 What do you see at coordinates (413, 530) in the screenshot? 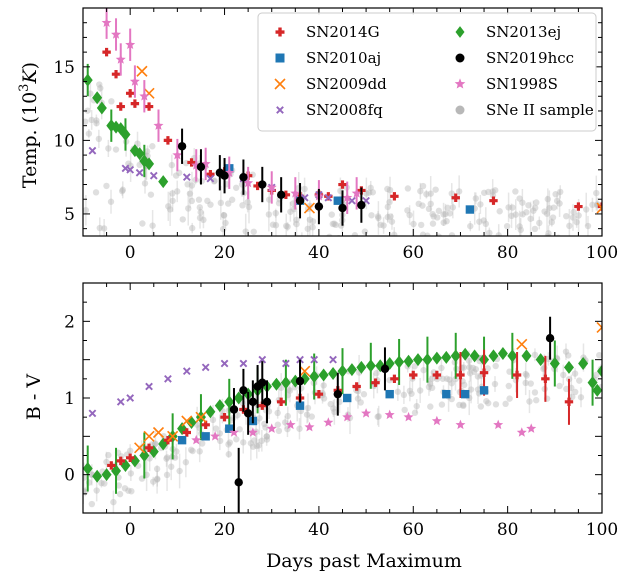
I see `x-tick-label: 60` at bounding box center [413, 530].